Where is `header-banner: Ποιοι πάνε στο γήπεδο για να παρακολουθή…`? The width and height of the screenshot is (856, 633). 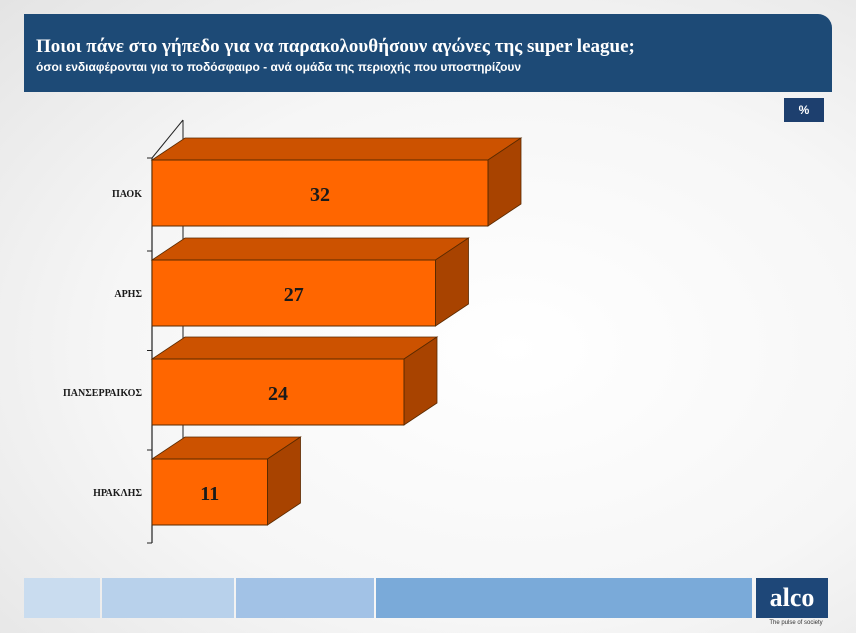
header-banner: Ποιοι πάνε στο γήπεδο για να παρακολουθή… is located at coordinates (428, 53).